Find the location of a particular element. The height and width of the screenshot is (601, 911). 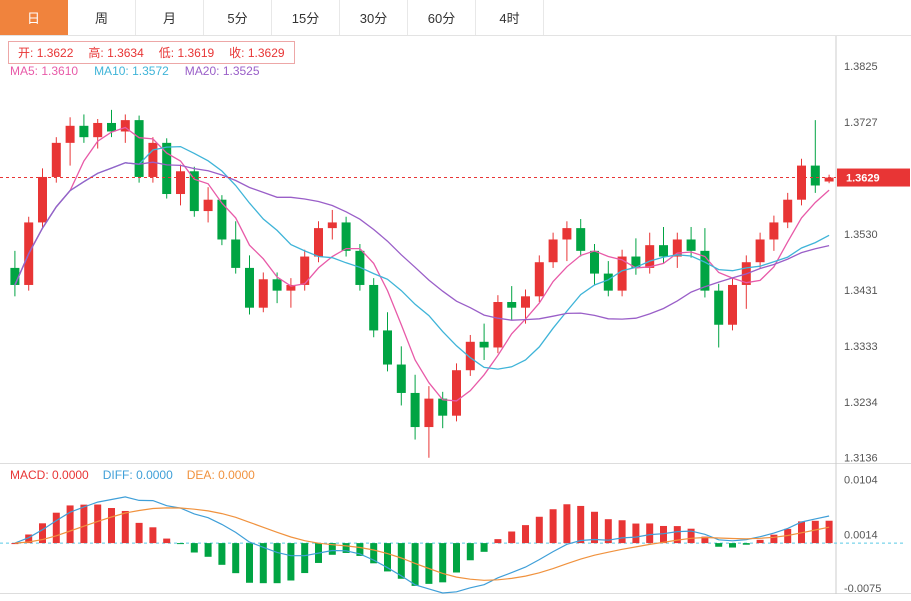

macd-value: 0.0000 is located at coordinates (154, 475).